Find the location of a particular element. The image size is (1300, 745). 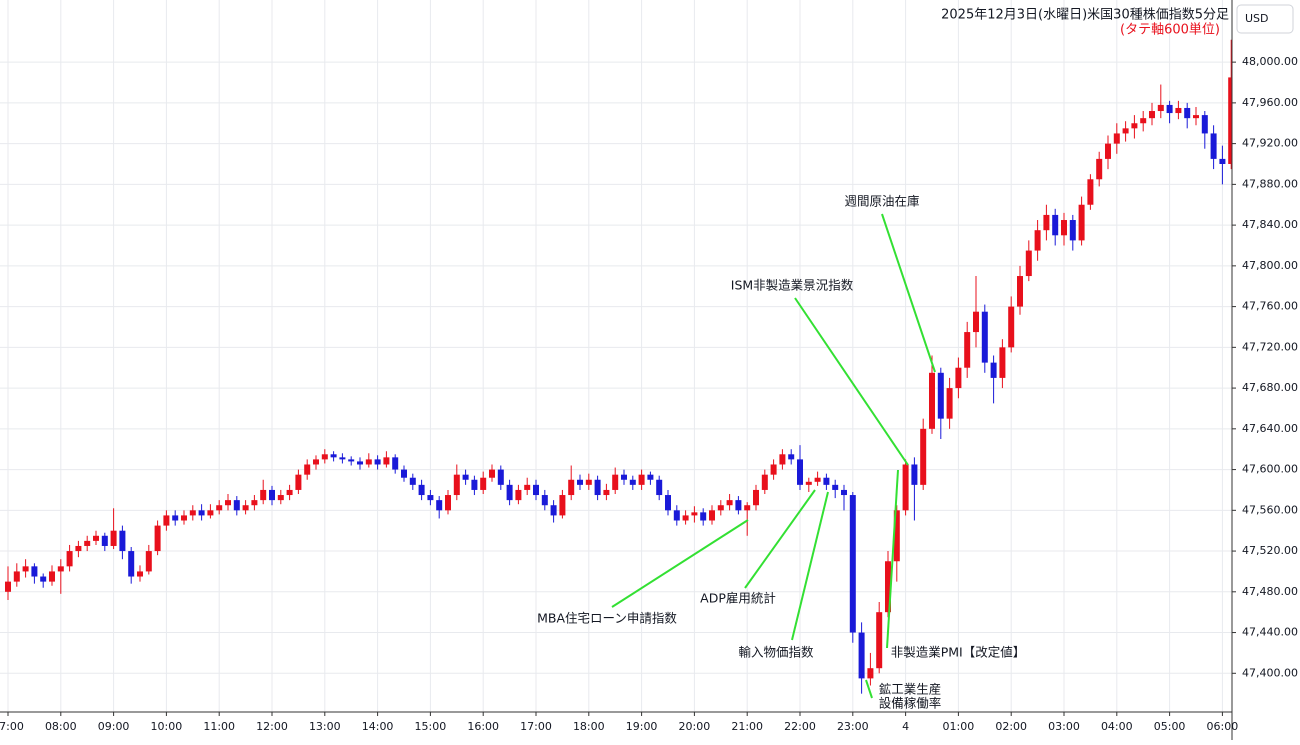

annotation: 設備稼働率 is located at coordinates (910, 703).